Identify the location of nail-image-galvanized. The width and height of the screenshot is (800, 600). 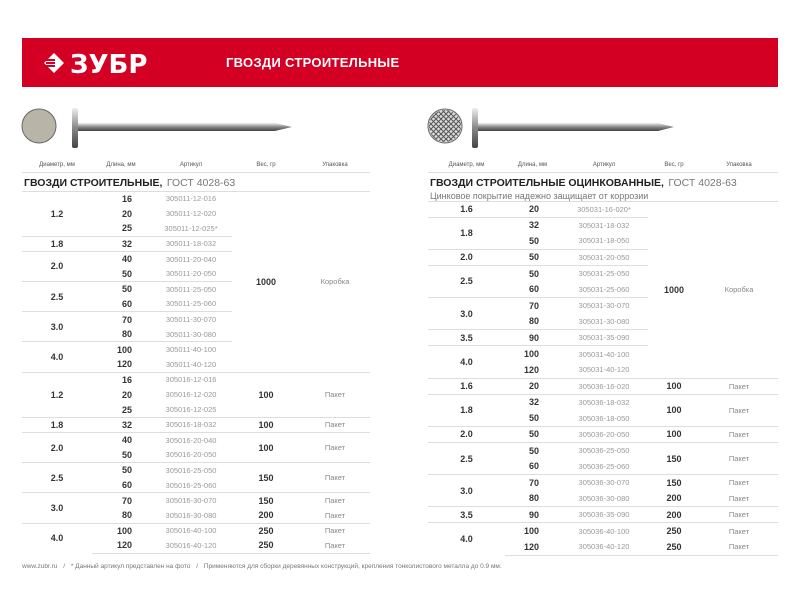
(550, 128).